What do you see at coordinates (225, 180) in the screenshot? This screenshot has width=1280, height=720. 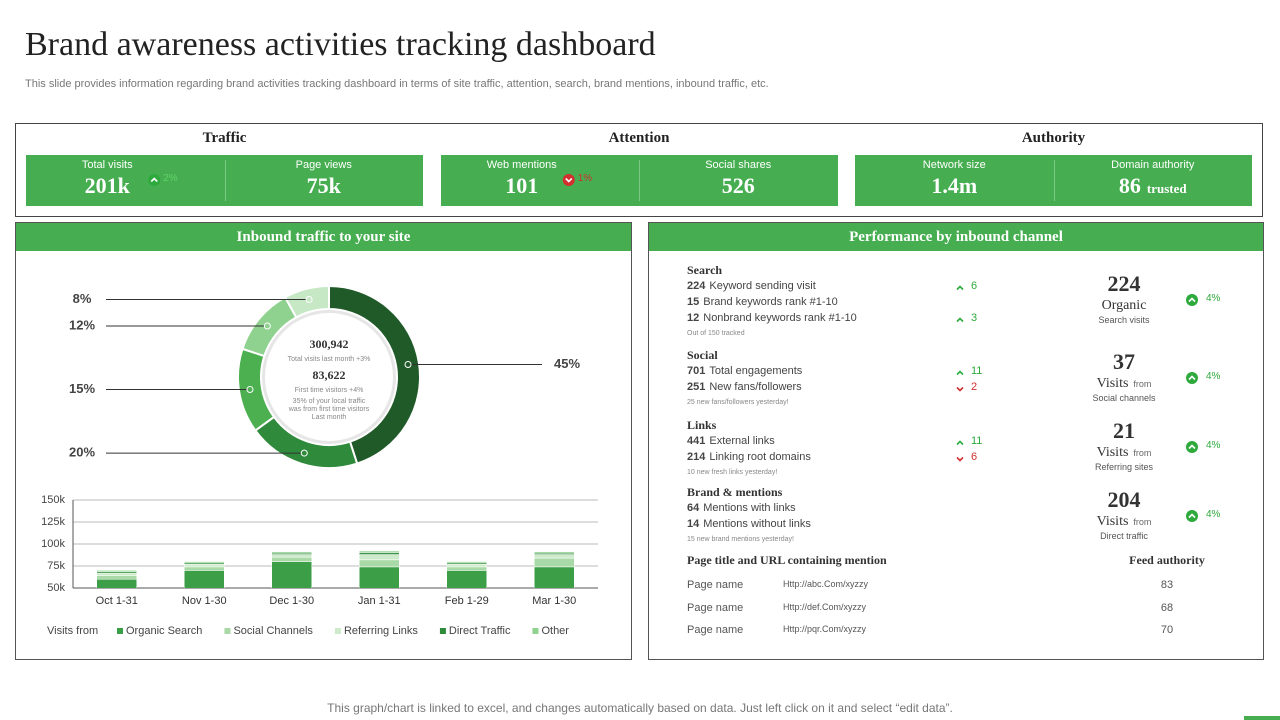 I see `kpi-divider` at bounding box center [225, 180].